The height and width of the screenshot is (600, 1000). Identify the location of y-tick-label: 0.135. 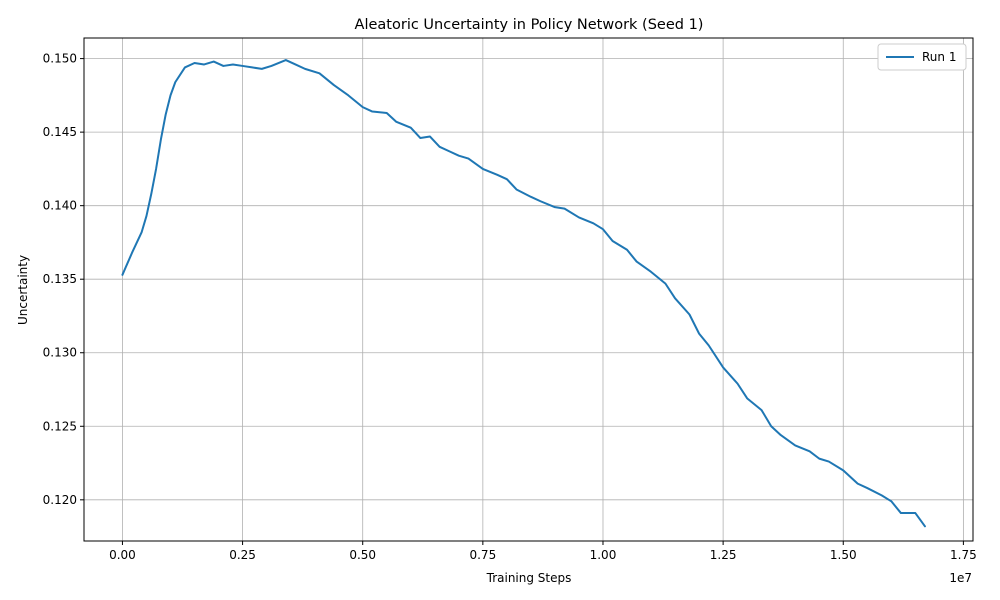
(60, 279).